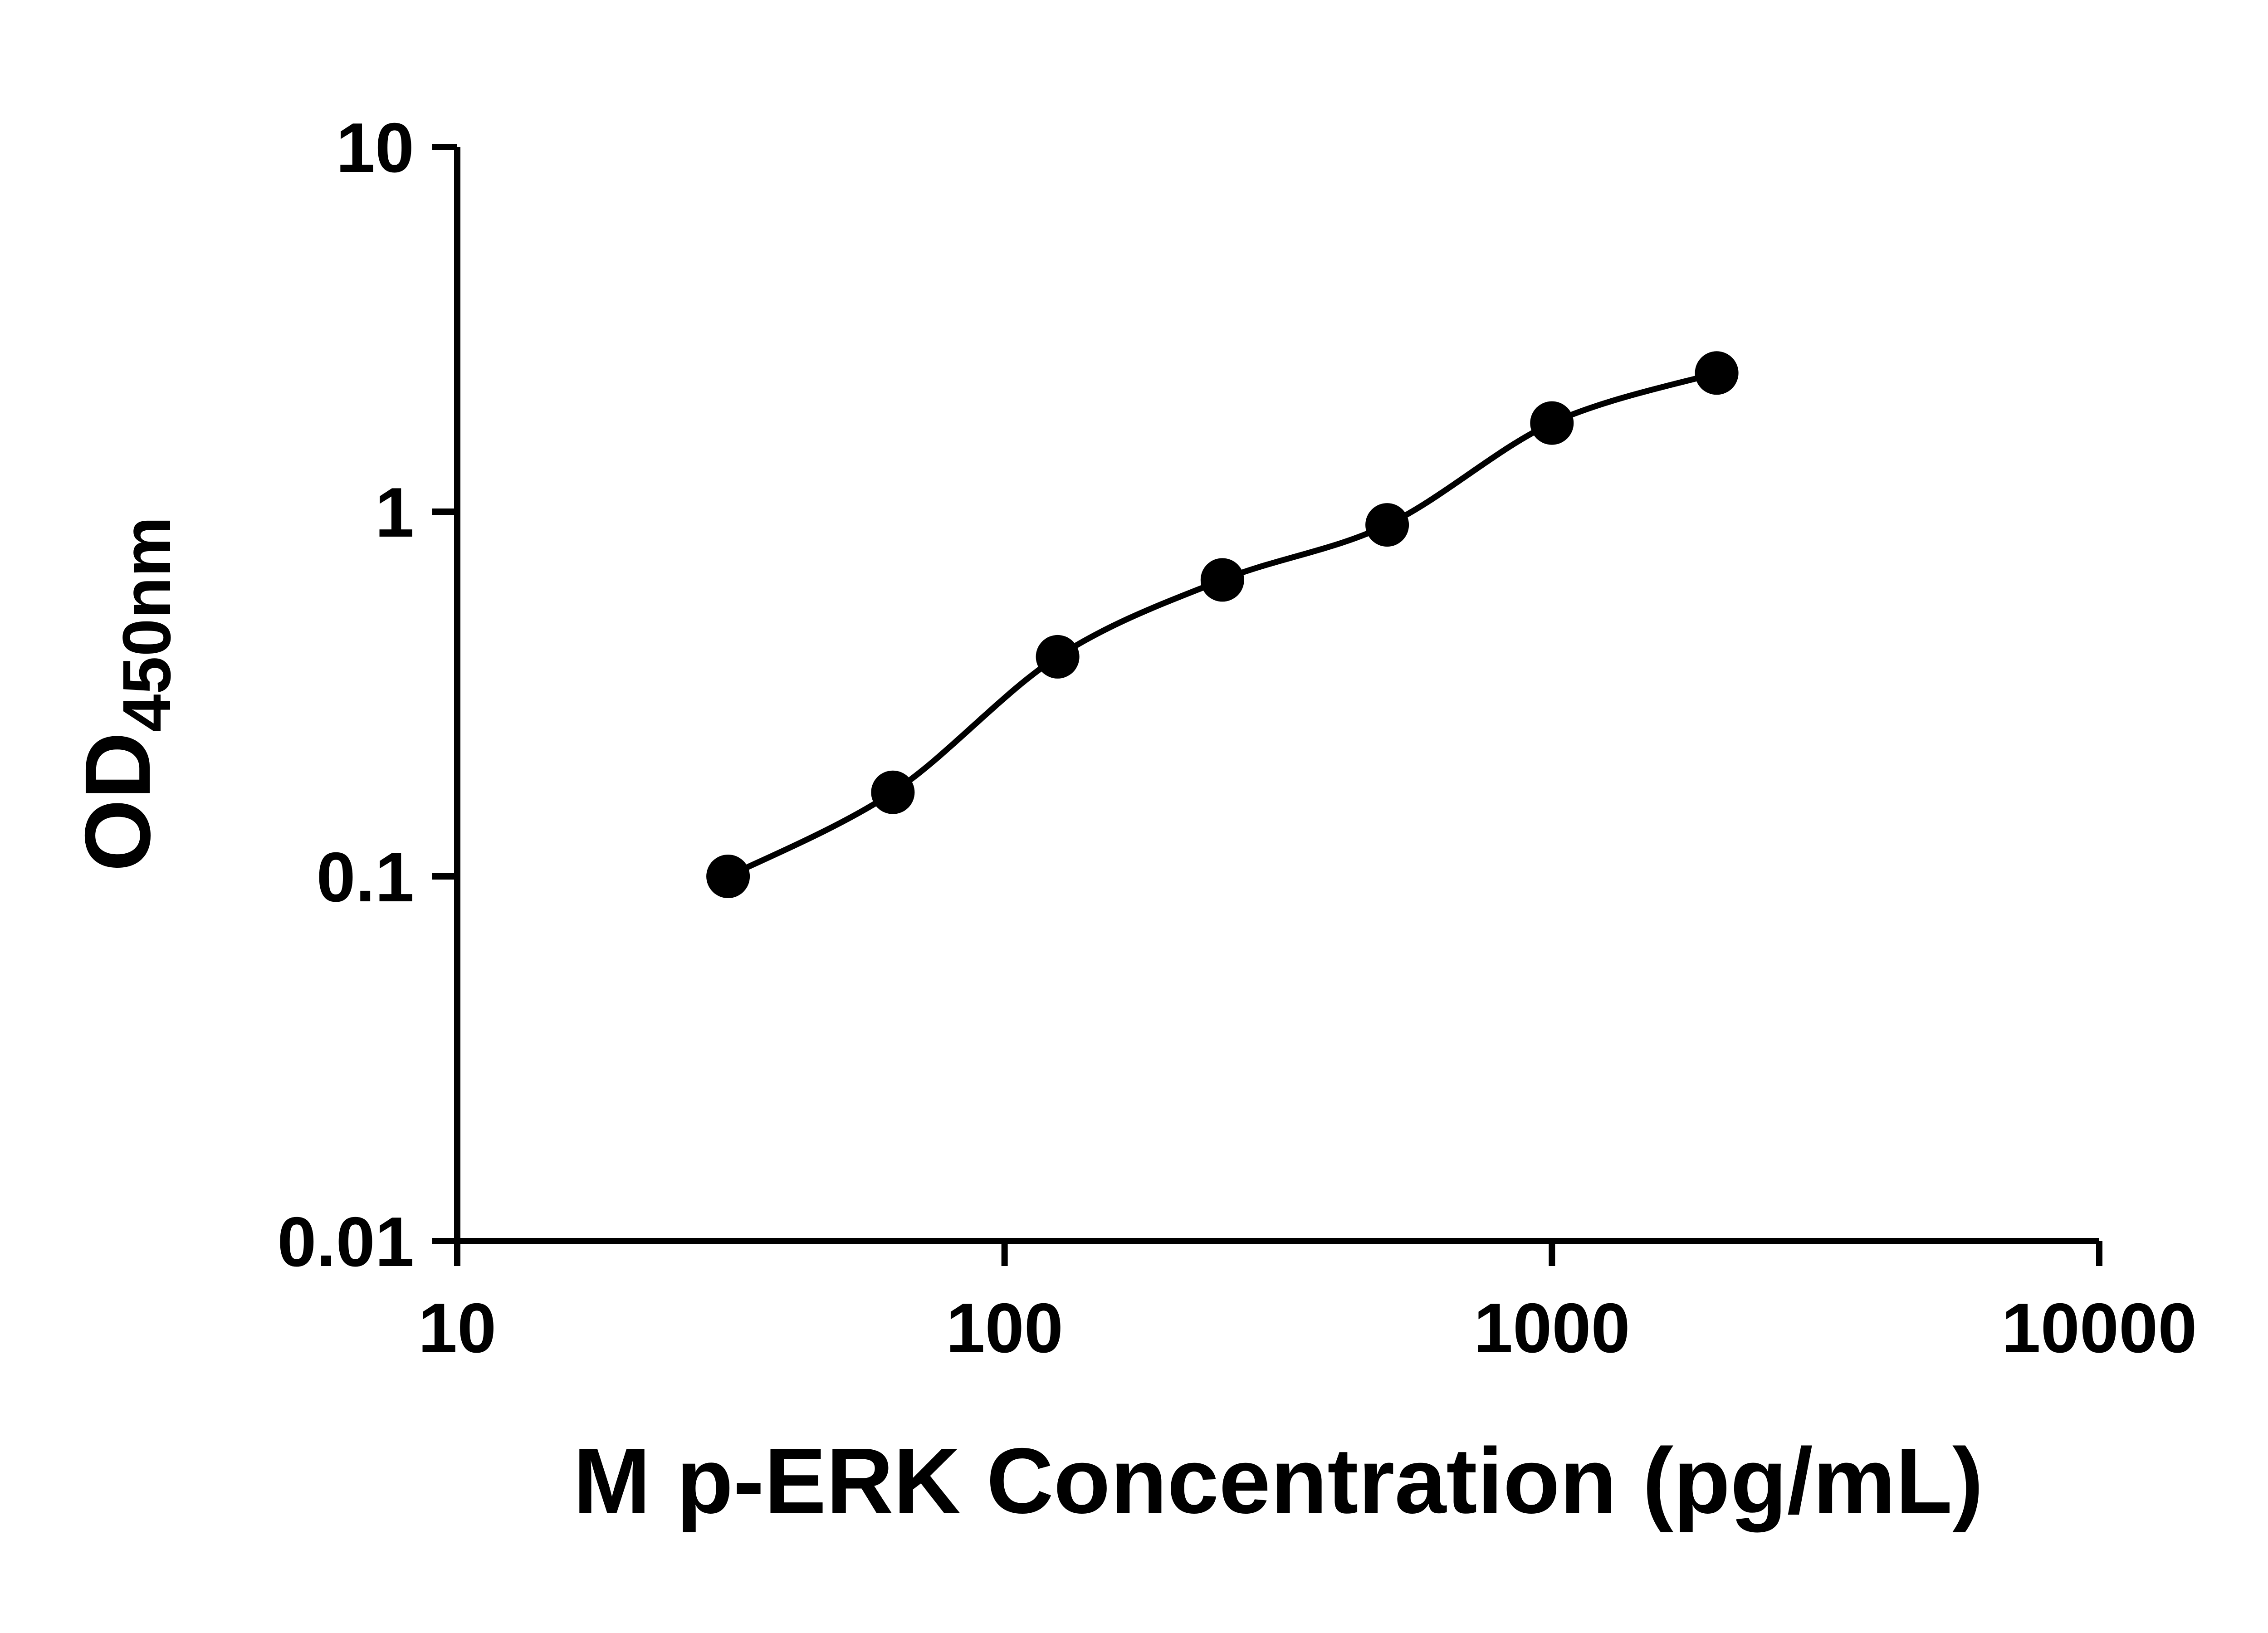 The image size is (2268, 1633). I want to click on y-axis-title: OD450nm, so click(126, 694).